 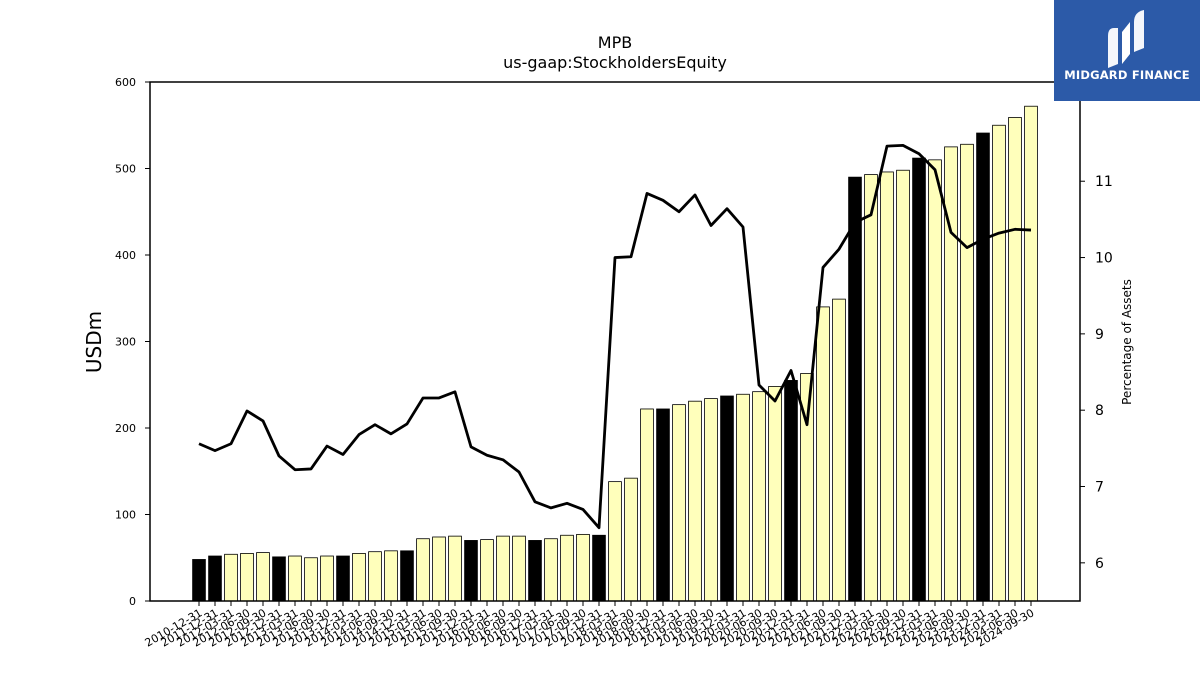 I want to click on y-tick-label: 100, so click(x=125, y=515).